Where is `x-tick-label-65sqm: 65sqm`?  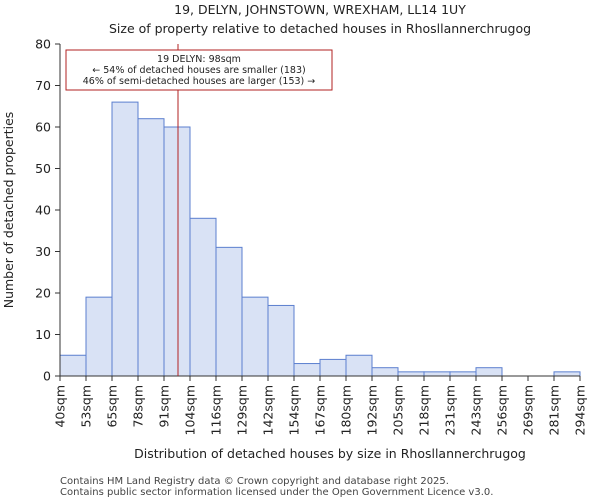 x-tick-label-65sqm: 65sqm is located at coordinates (112, 406).